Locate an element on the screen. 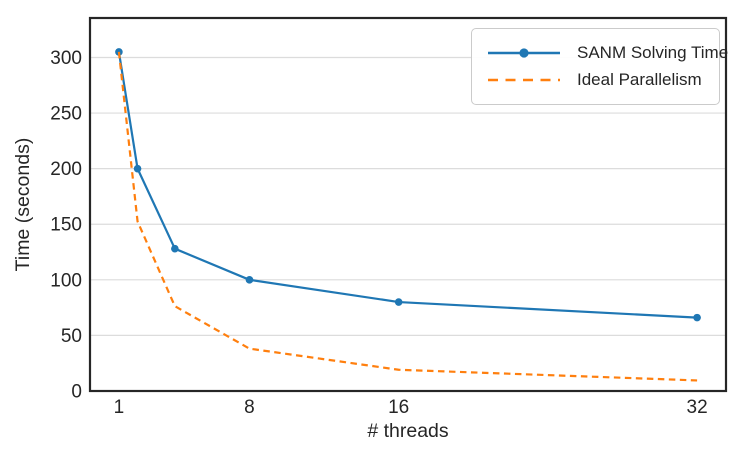 This screenshot has height=467, width=747. legend-label-sanm-solving-time: SANM Solving Time is located at coordinates (653, 52).